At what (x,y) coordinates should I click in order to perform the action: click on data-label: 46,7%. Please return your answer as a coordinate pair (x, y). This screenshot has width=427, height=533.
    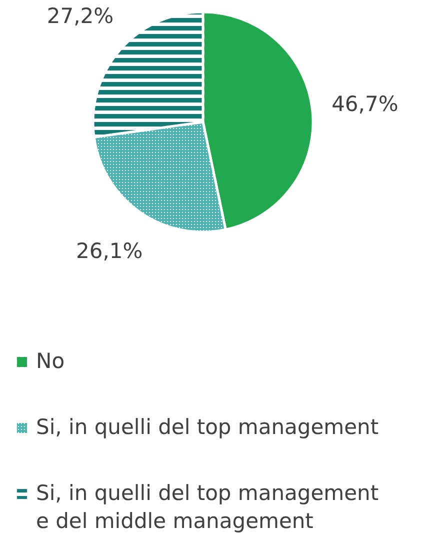
    Looking at the image, I should click on (365, 104).